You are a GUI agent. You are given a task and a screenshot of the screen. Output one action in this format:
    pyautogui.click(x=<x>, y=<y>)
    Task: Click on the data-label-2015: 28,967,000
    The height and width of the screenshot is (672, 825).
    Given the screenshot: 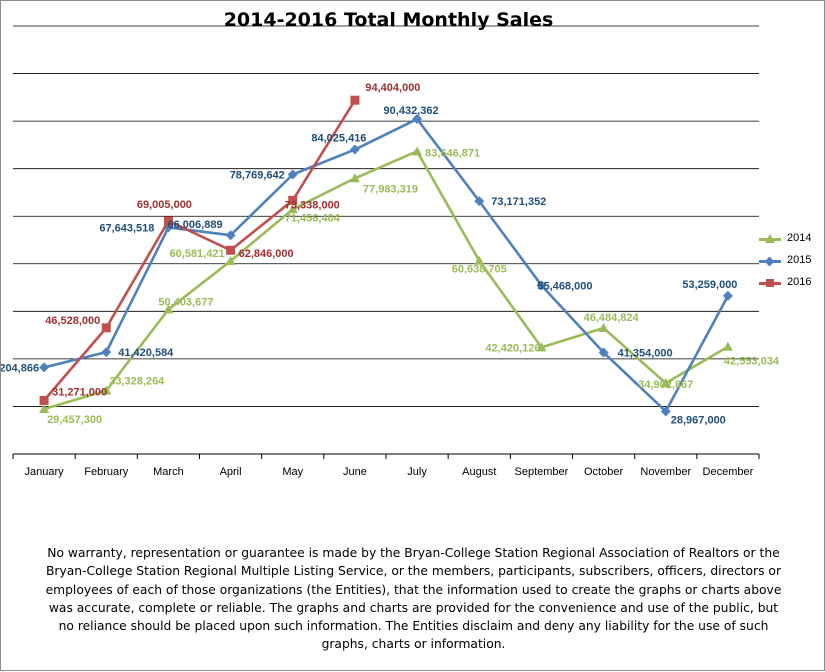 What is the action you would take?
    pyautogui.click(x=698, y=420)
    